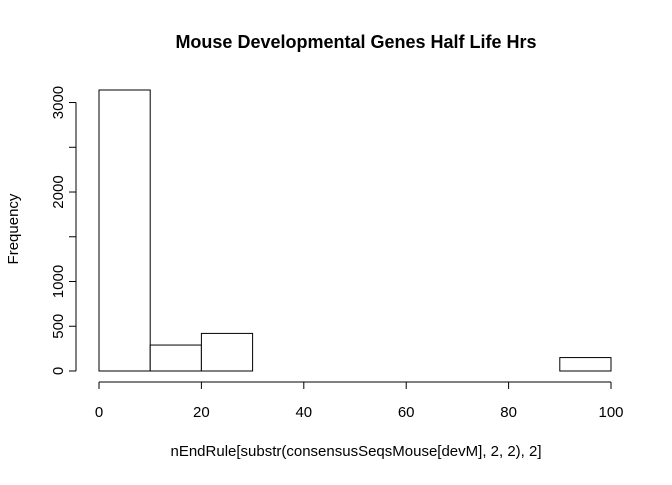 This screenshot has height=485, width=672. I want to click on x-tick-label: 20, so click(201, 412).